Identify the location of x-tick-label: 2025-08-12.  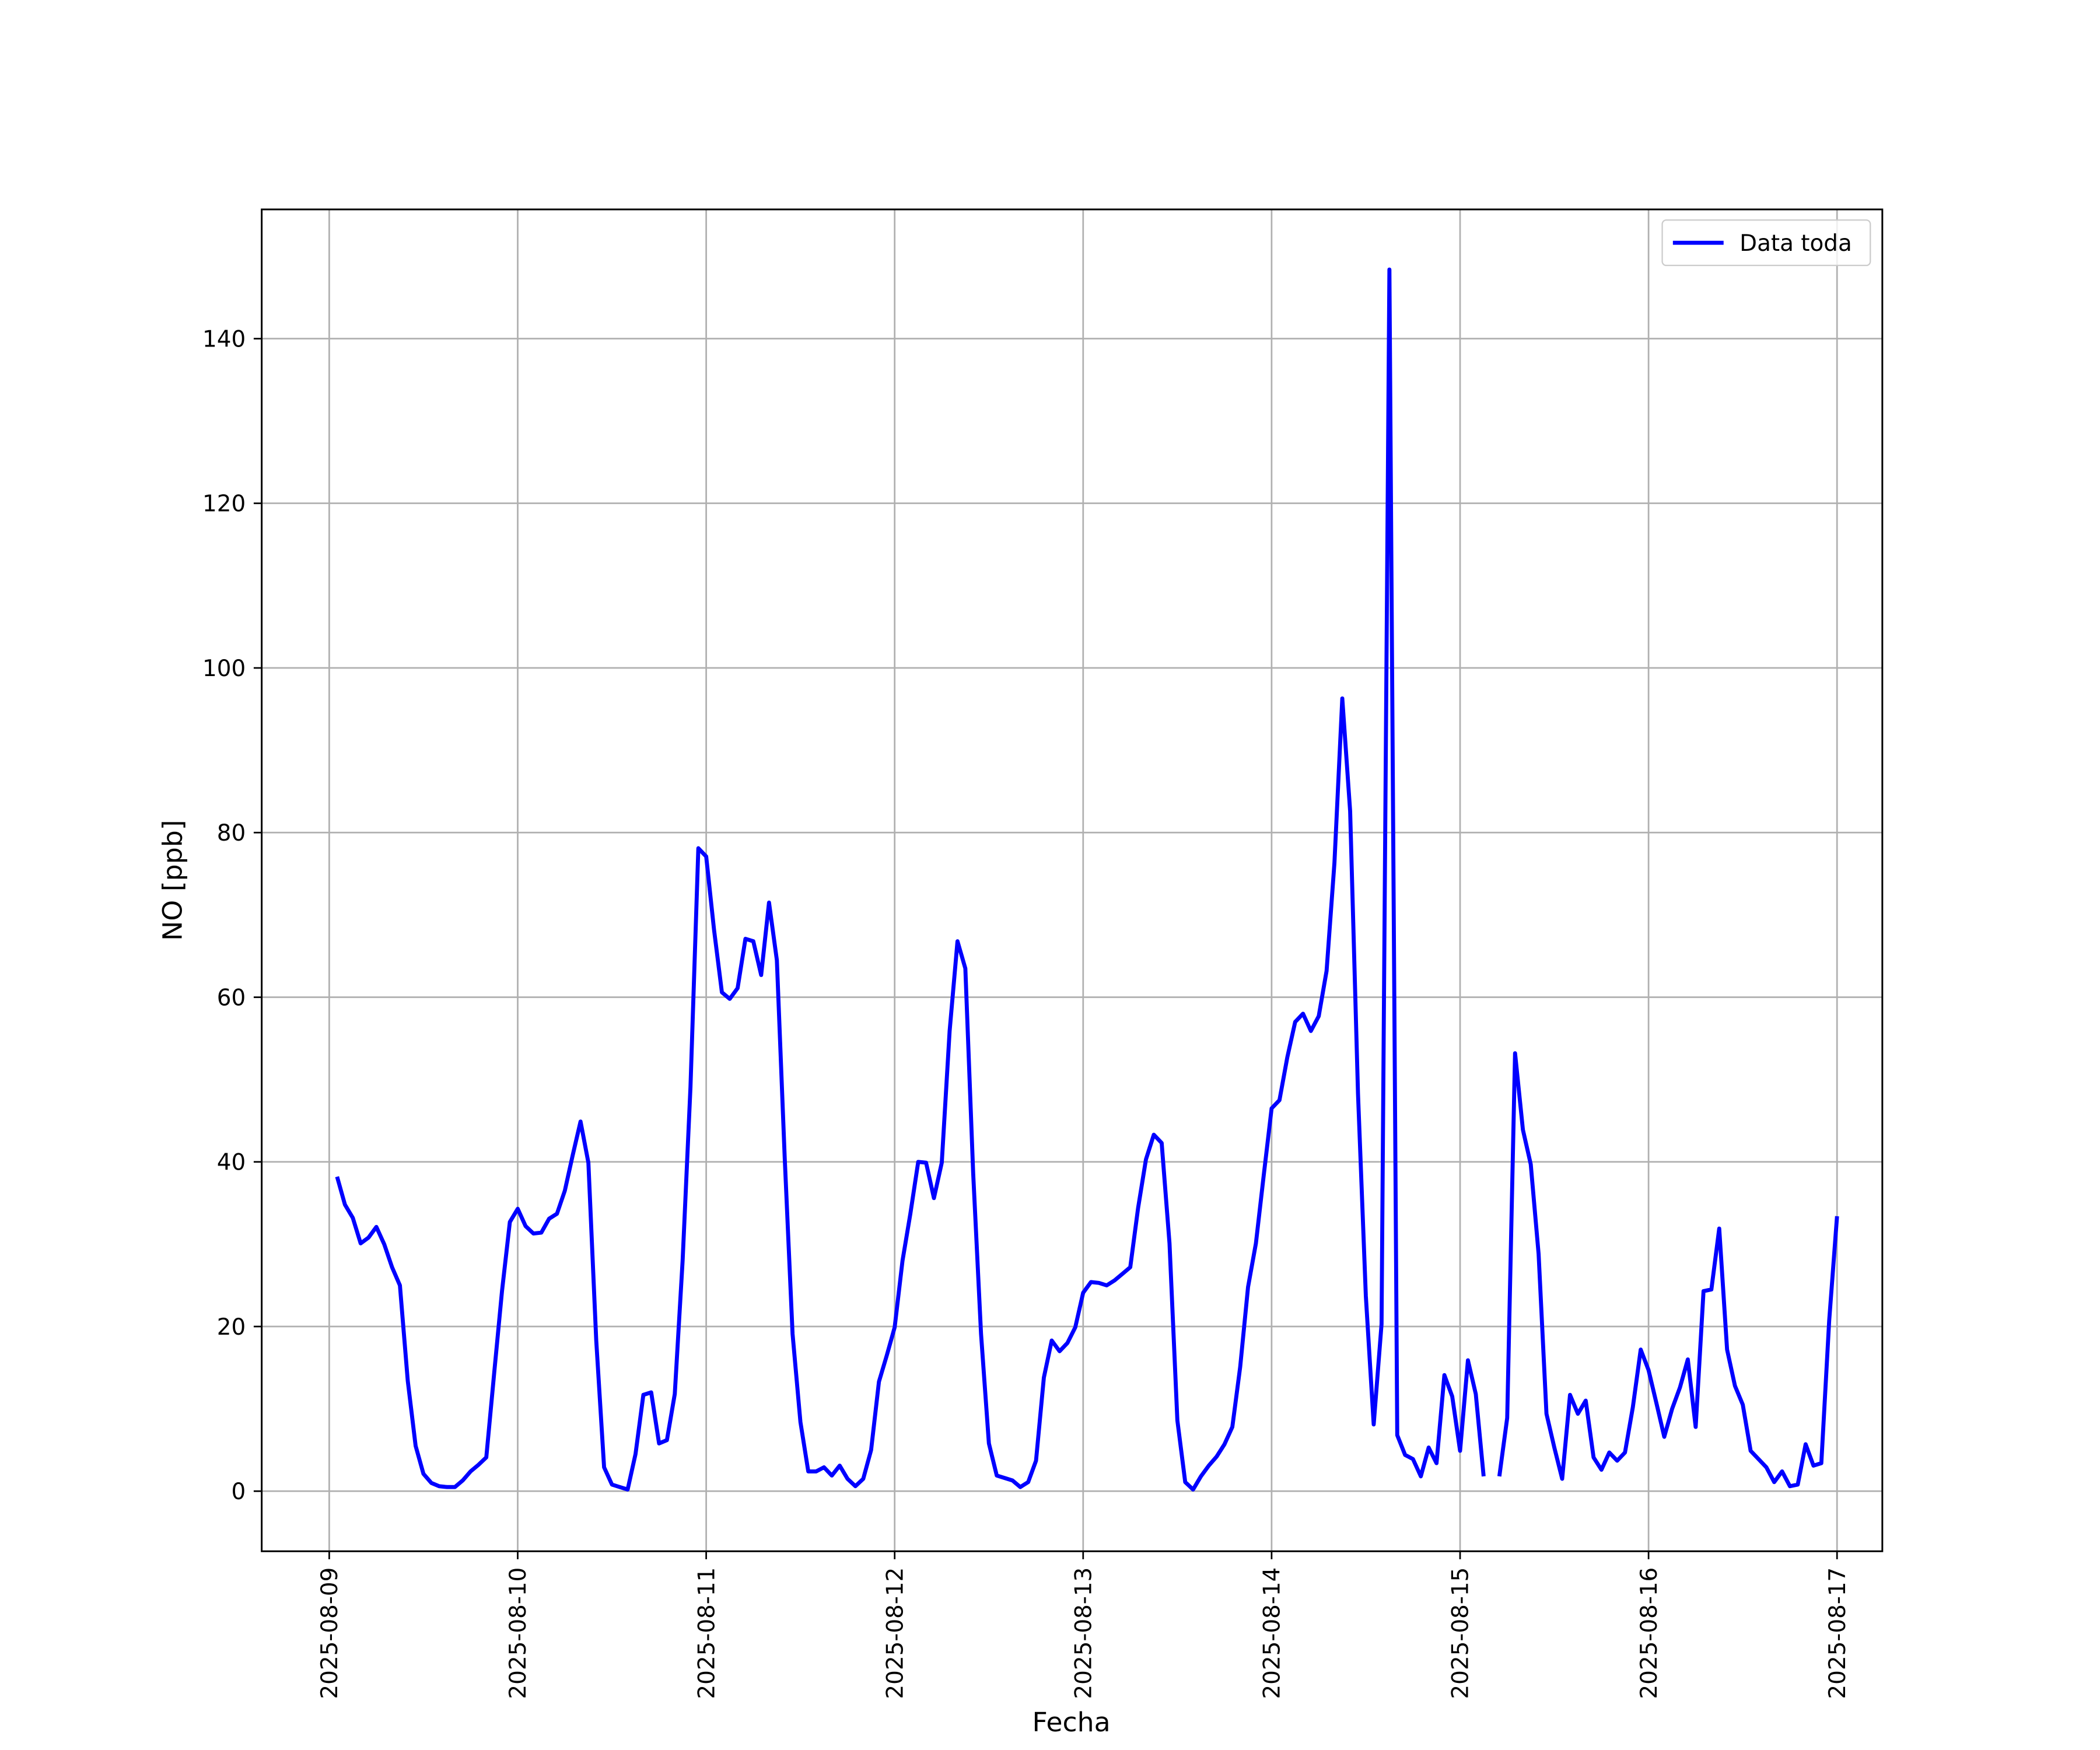
(895, 1633).